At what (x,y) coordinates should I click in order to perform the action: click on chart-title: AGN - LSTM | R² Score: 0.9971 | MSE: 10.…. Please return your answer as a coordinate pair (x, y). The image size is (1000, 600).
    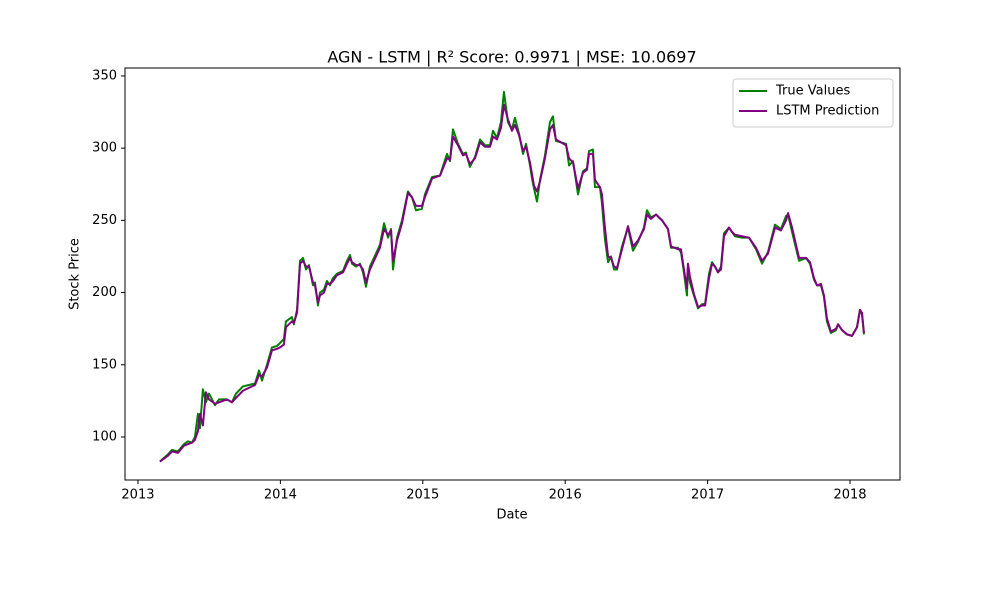
    Looking at the image, I should click on (511, 57).